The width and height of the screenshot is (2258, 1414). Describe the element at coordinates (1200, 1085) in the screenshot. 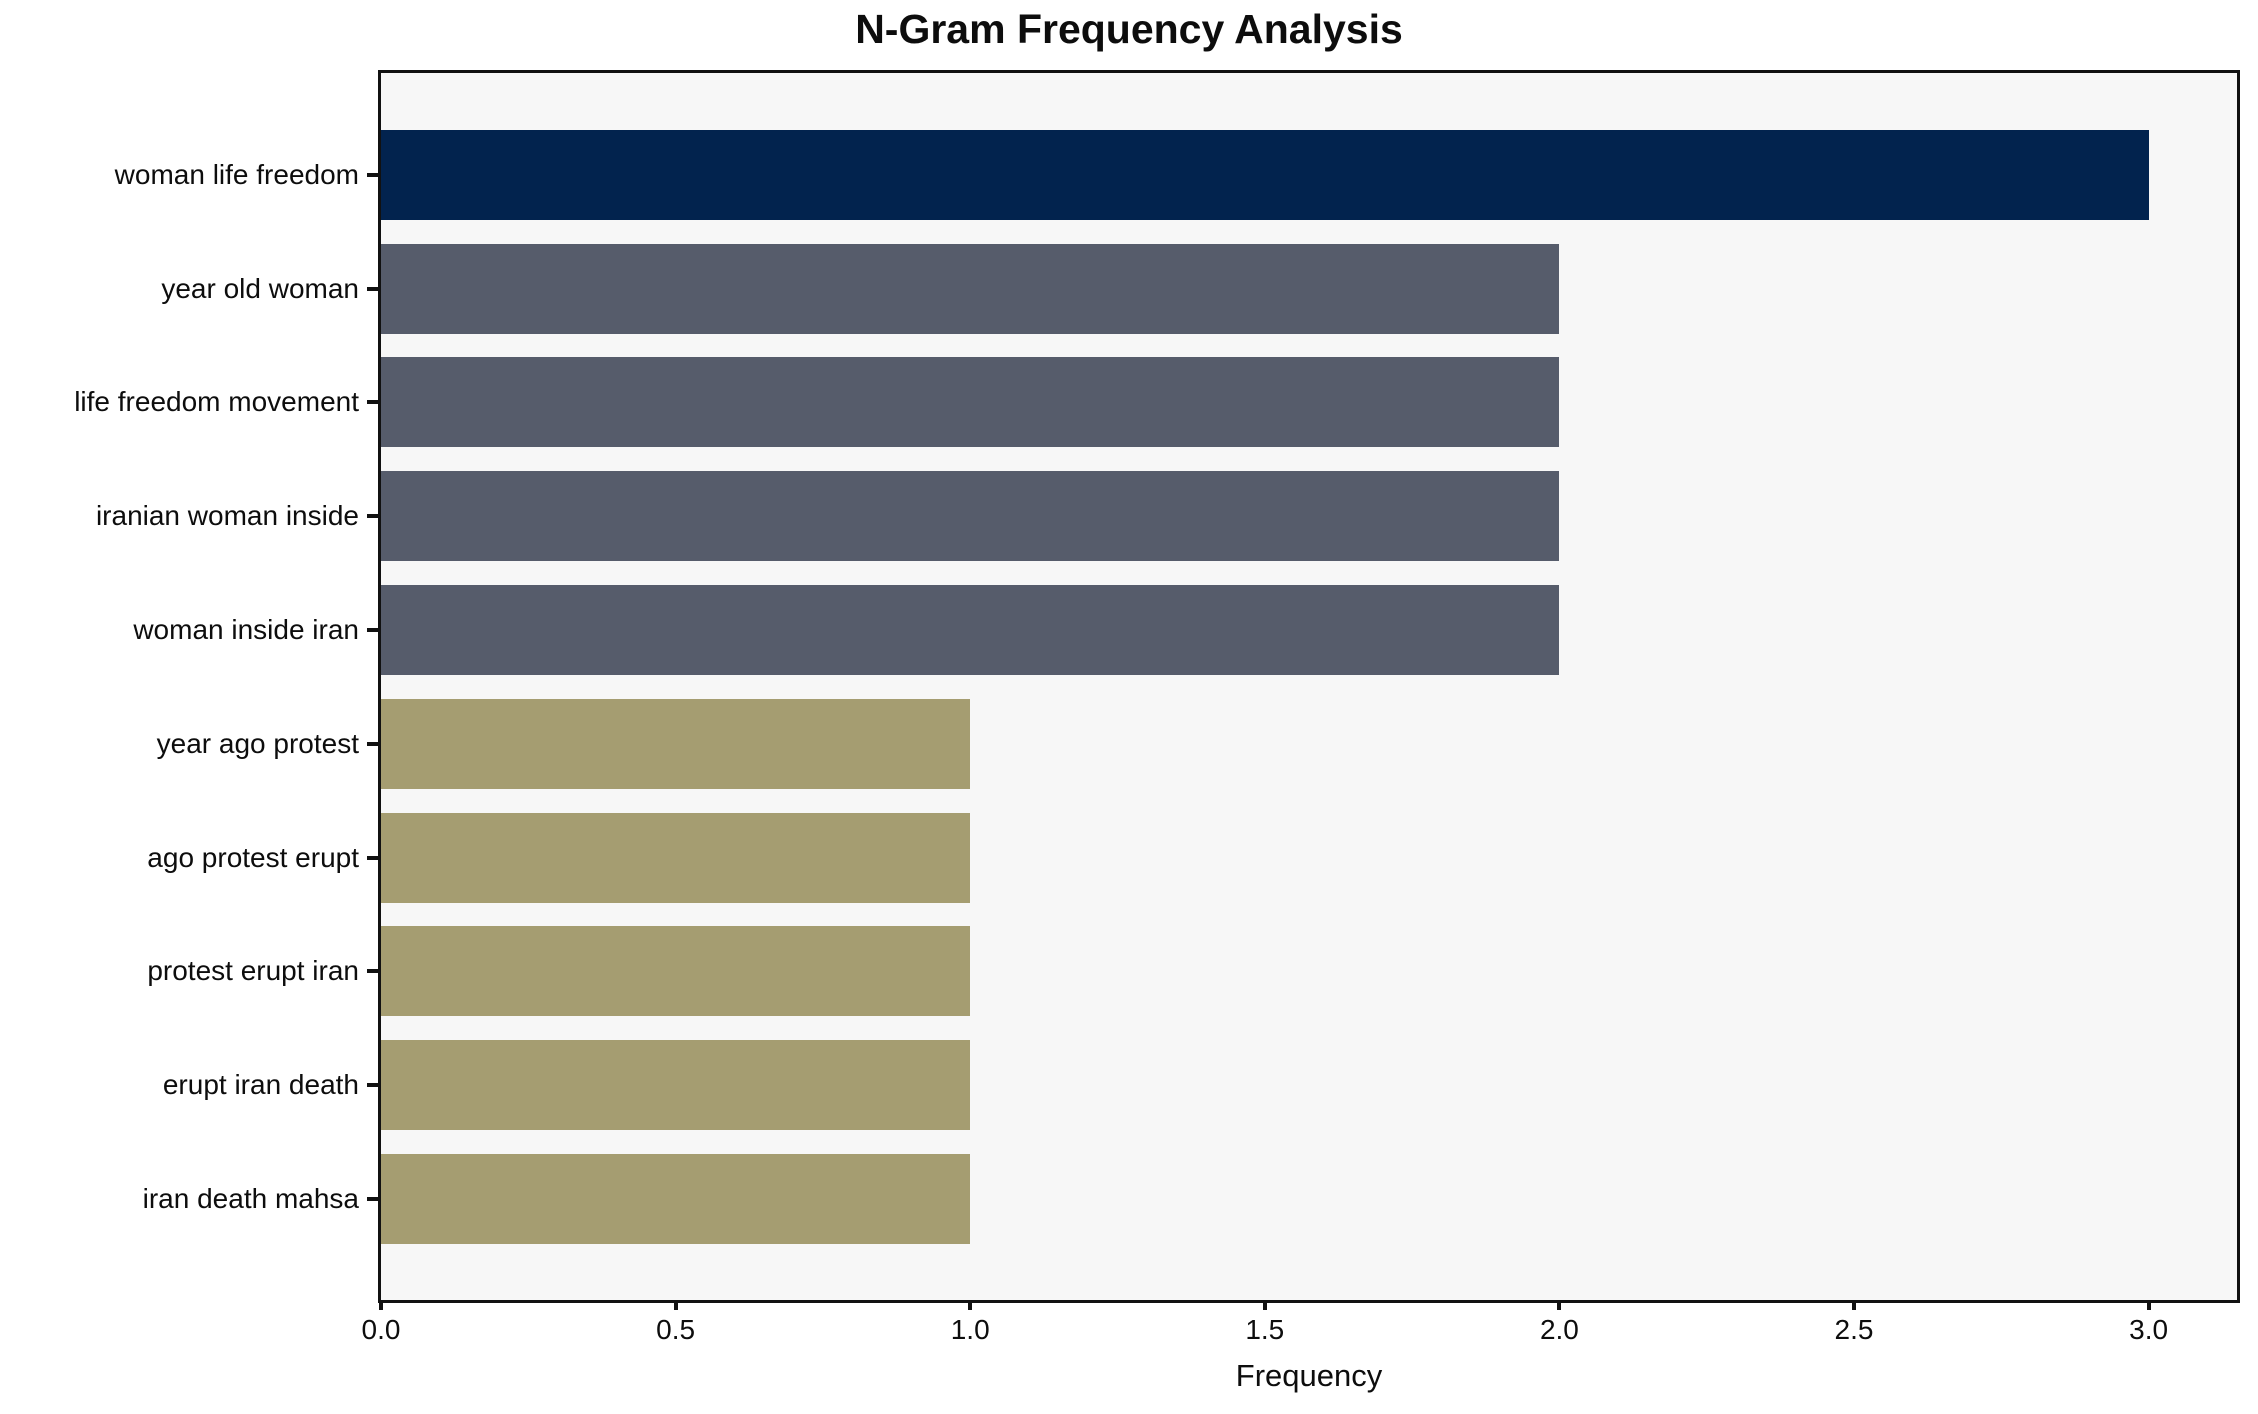

I see `bar-row: erupt iran death` at that location.